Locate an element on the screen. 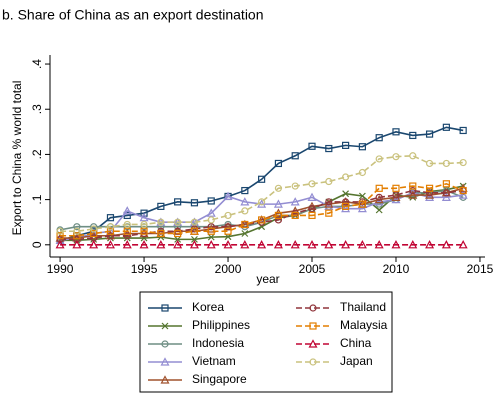  legend-label: Vietnam is located at coordinates (214, 361).